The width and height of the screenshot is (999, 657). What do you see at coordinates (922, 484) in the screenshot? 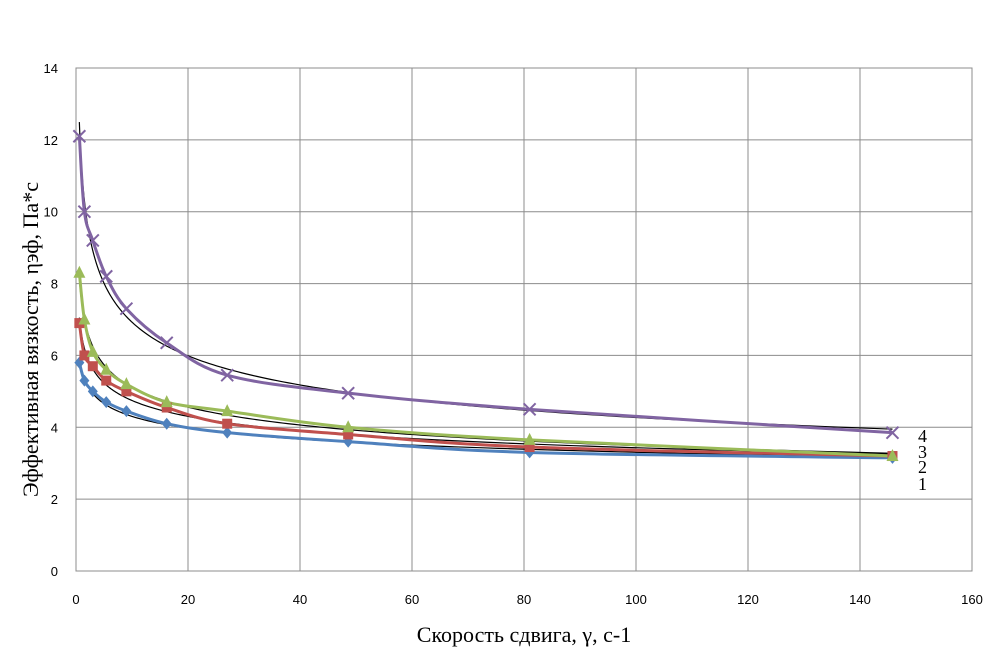
I see `series-tag-1: 1` at bounding box center [922, 484].